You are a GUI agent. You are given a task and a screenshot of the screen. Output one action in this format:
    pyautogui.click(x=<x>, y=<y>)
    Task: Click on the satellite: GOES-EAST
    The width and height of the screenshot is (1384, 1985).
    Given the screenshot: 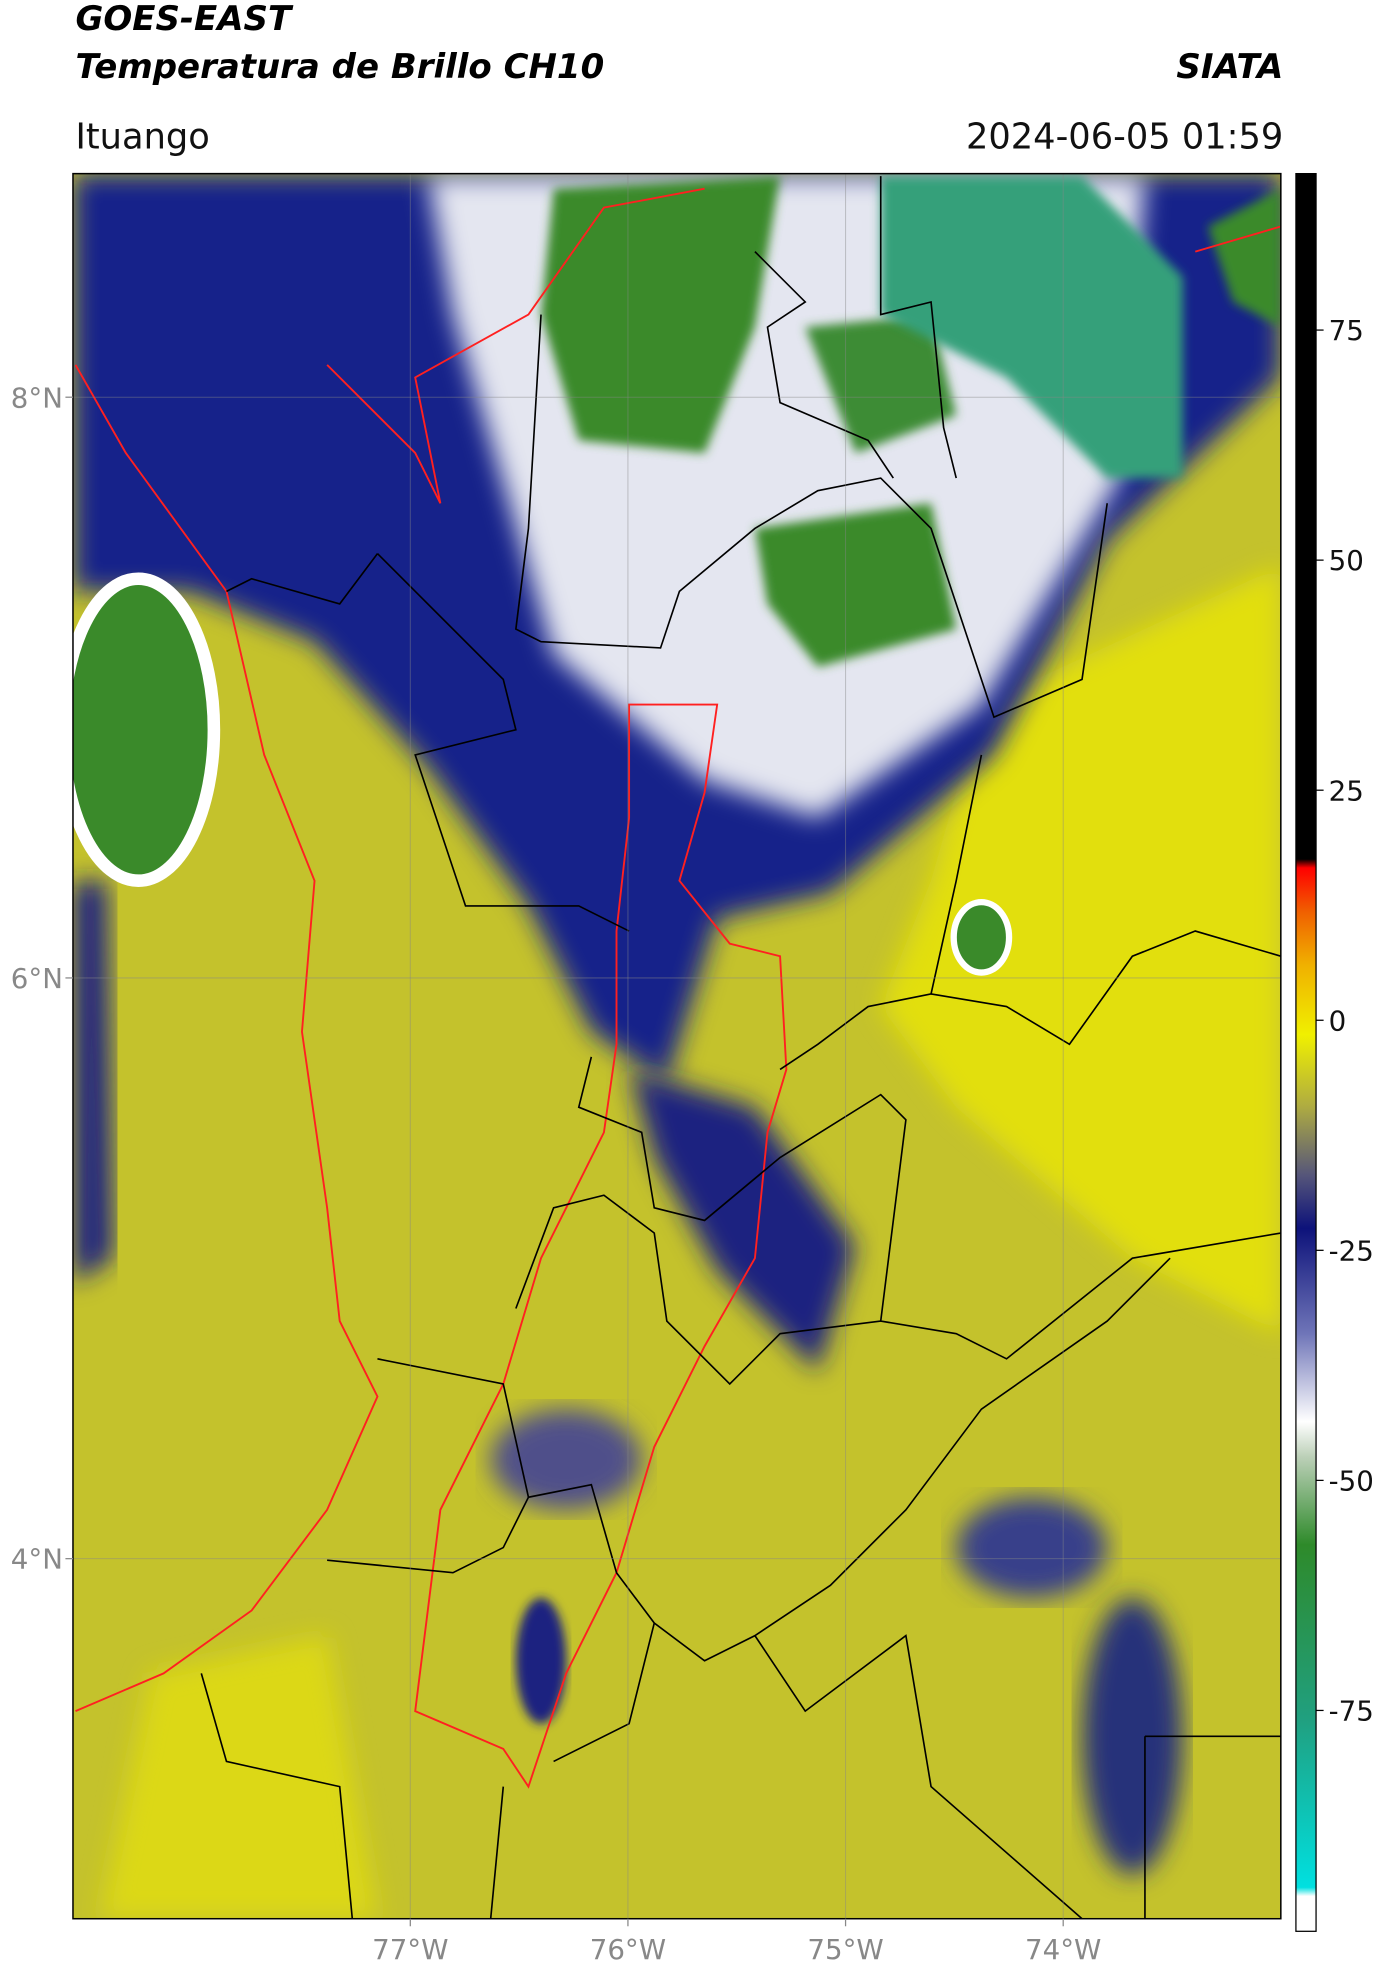 What is the action you would take?
    pyautogui.click(x=184, y=19)
    